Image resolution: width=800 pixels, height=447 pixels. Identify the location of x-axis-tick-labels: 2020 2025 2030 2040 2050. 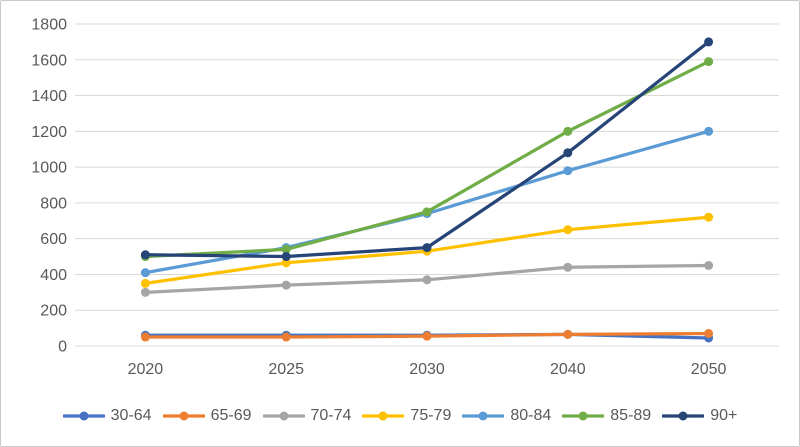
(427, 369).